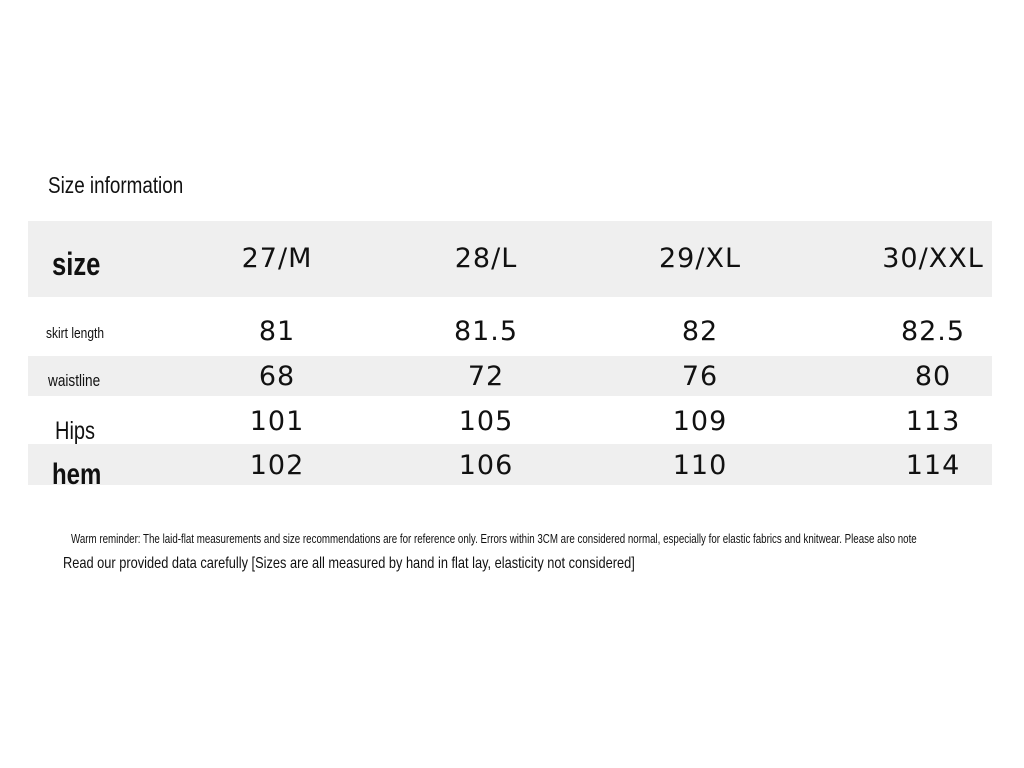  I want to click on cell: 106, so click(486, 465).